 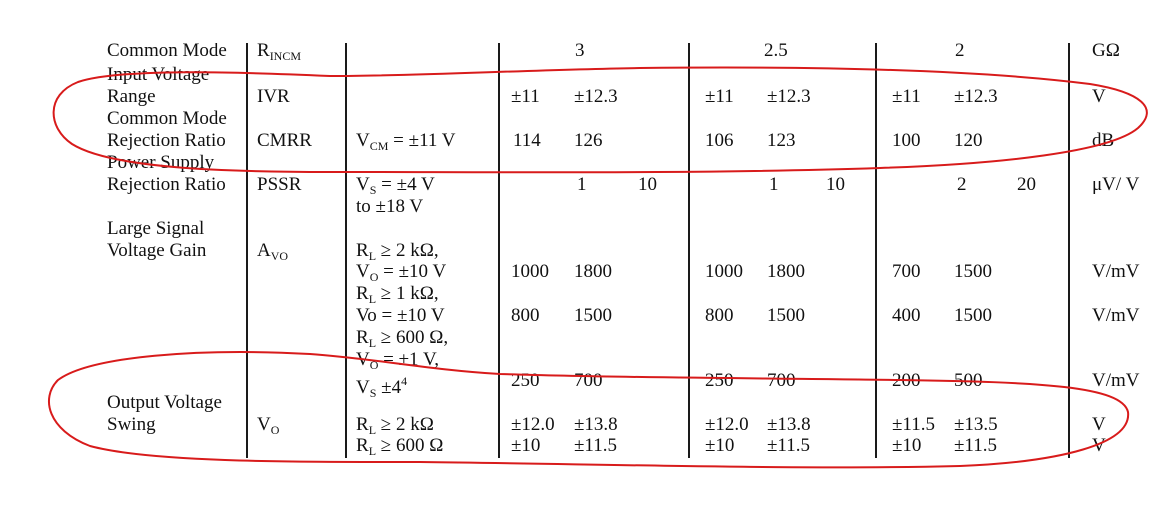 I want to click on symbol: IVR, so click(x=273, y=96).